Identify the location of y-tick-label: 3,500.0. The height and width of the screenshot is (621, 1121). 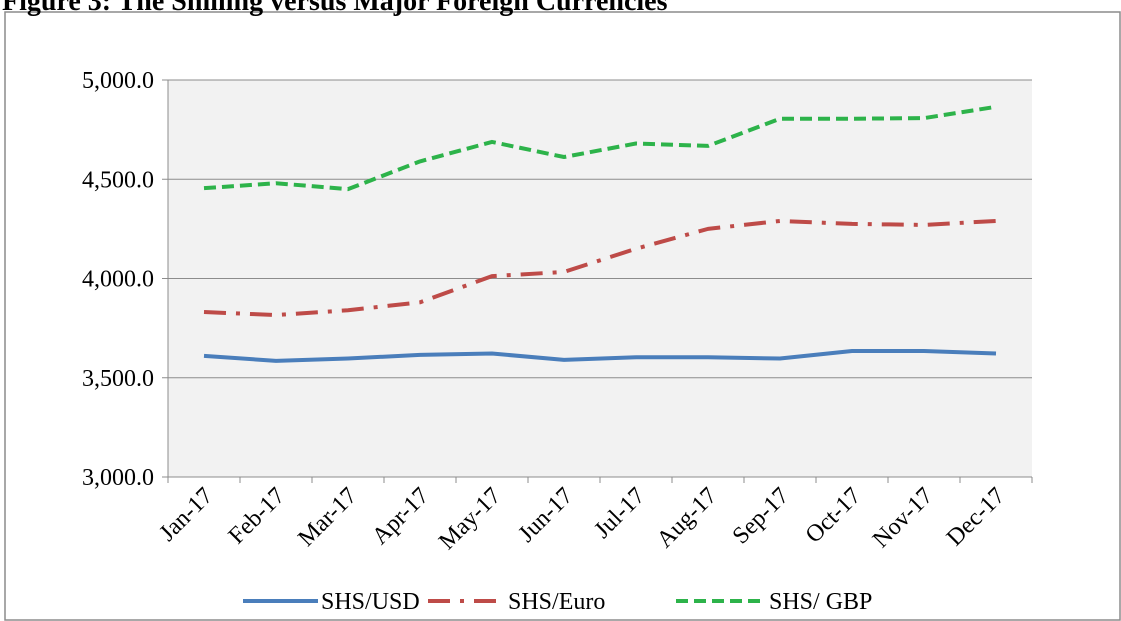
(118, 379).